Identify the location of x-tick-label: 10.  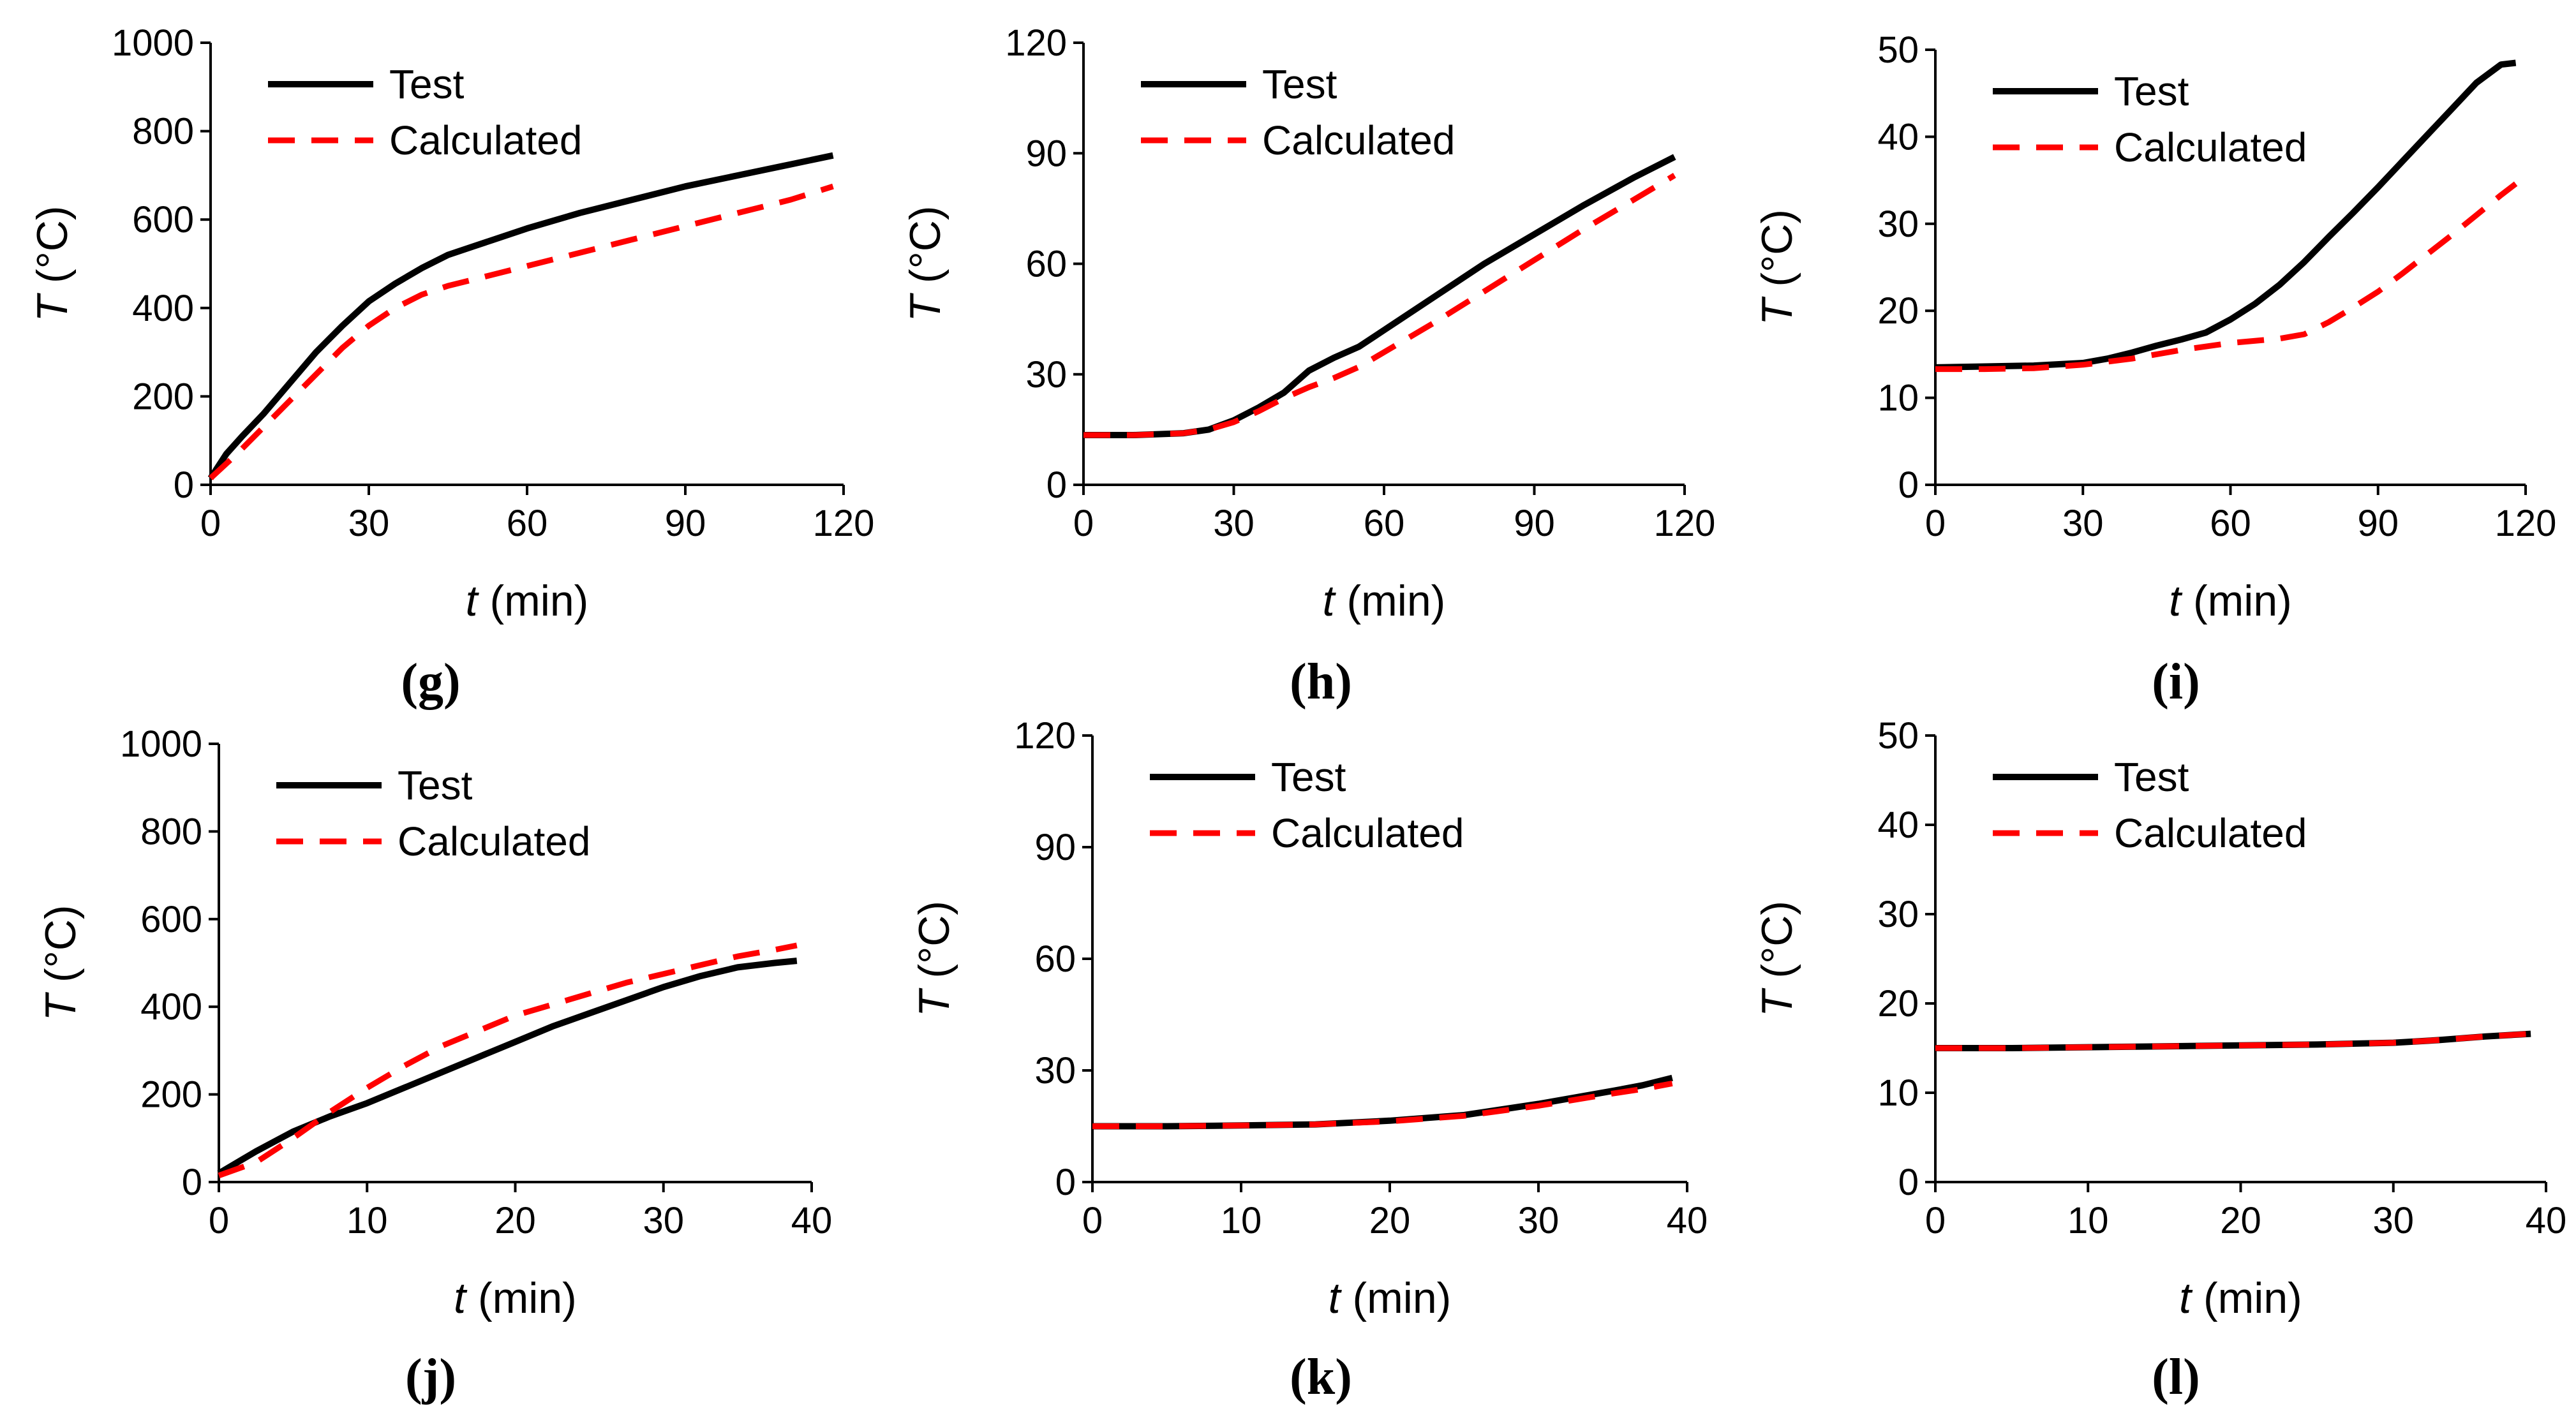
(1241, 1220).